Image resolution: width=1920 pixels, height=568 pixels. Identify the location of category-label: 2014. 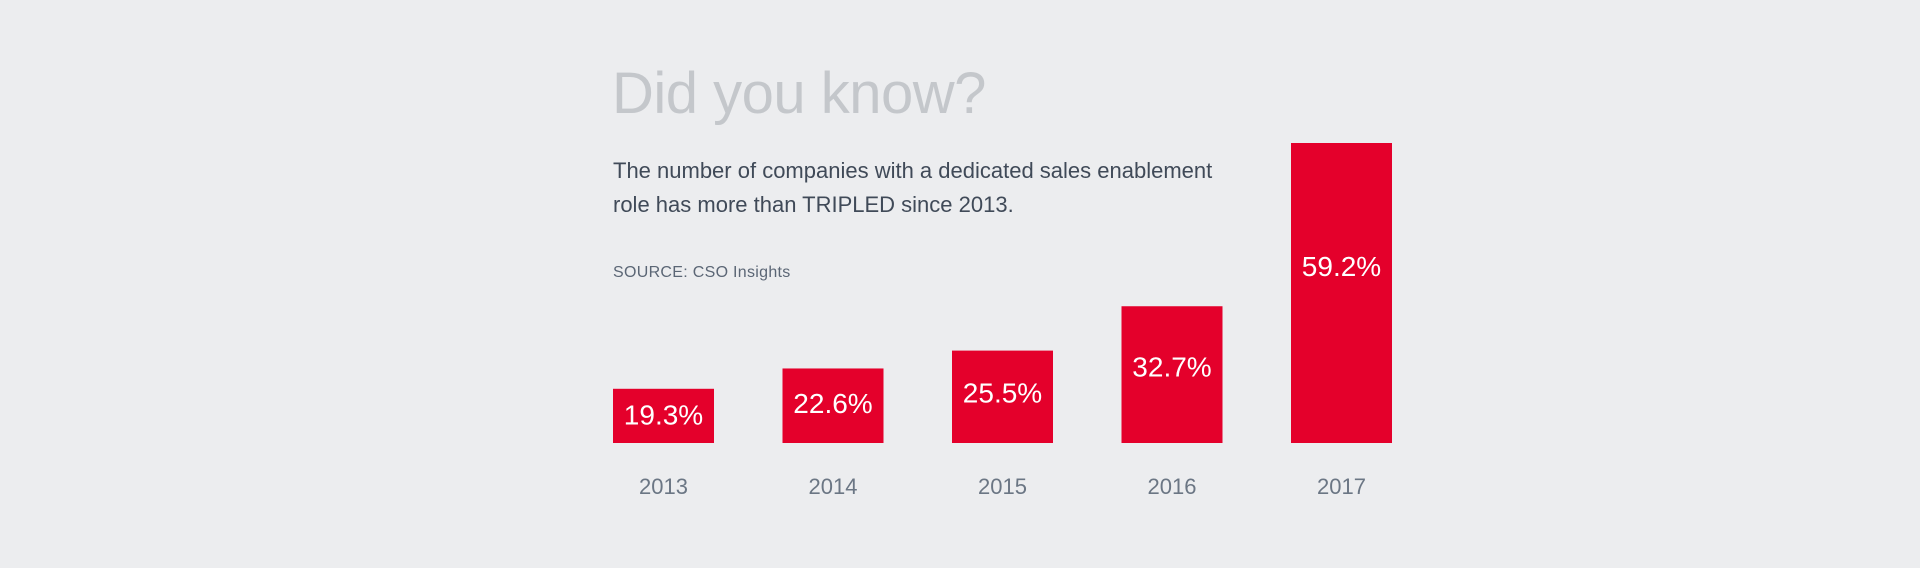
(833, 486).